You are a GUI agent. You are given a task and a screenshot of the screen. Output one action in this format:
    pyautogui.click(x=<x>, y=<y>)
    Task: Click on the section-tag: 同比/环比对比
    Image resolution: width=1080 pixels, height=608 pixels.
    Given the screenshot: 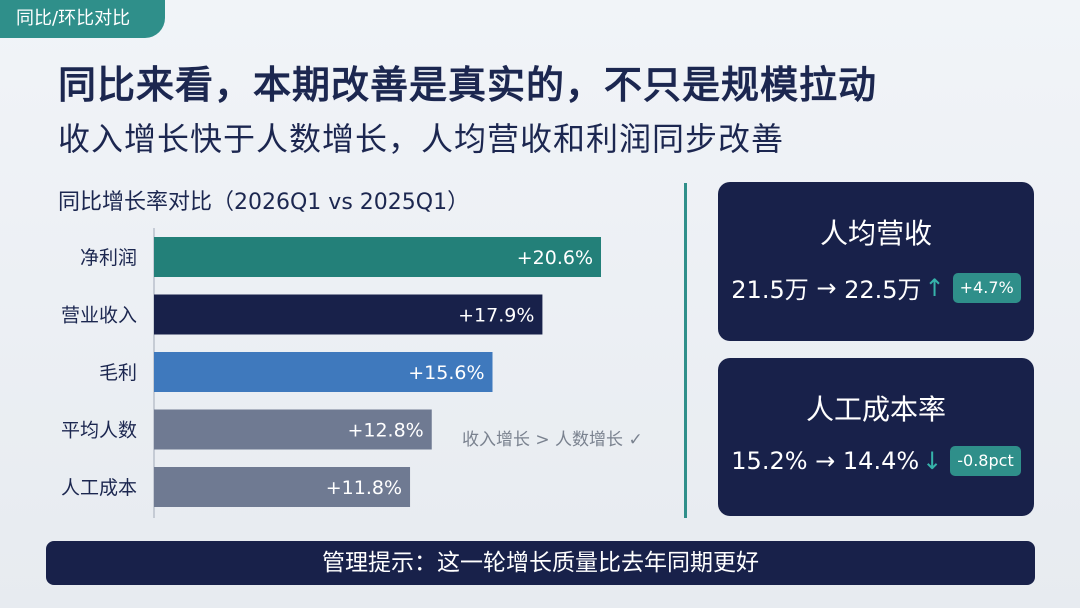 What is the action you would take?
    pyautogui.click(x=82, y=19)
    